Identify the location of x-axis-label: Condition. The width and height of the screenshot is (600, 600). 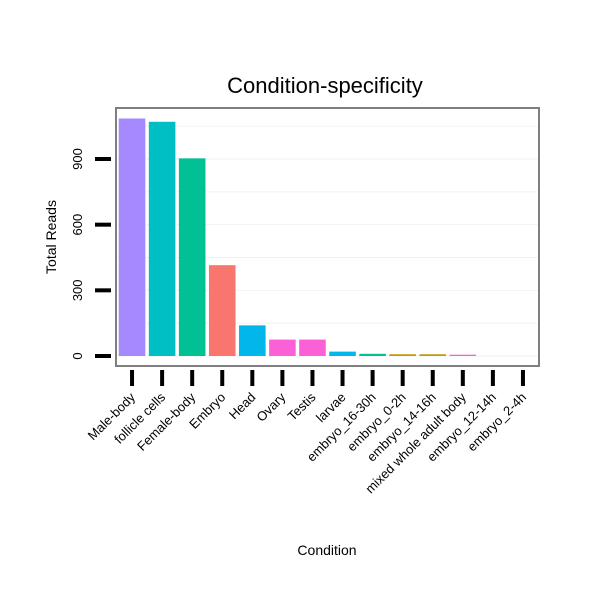
(326, 550).